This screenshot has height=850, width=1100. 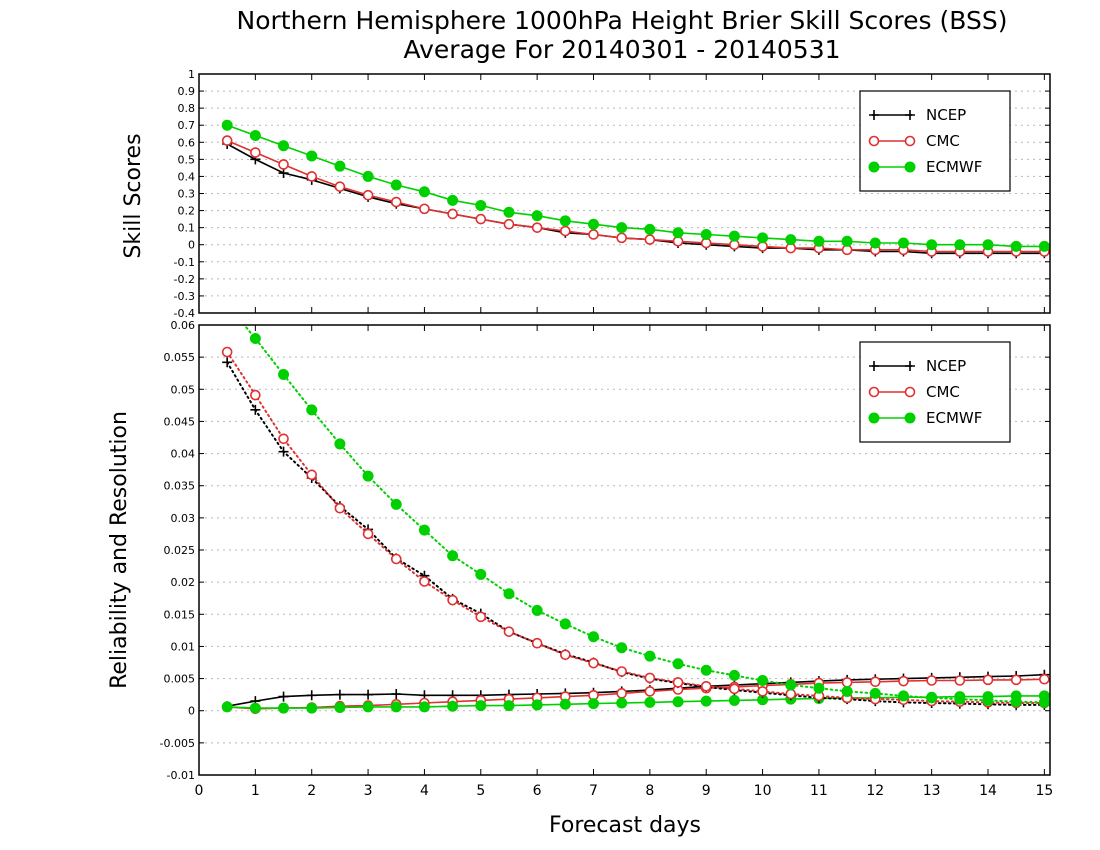 I want to click on y-tick-label: -0.2, so click(x=184, y=279).